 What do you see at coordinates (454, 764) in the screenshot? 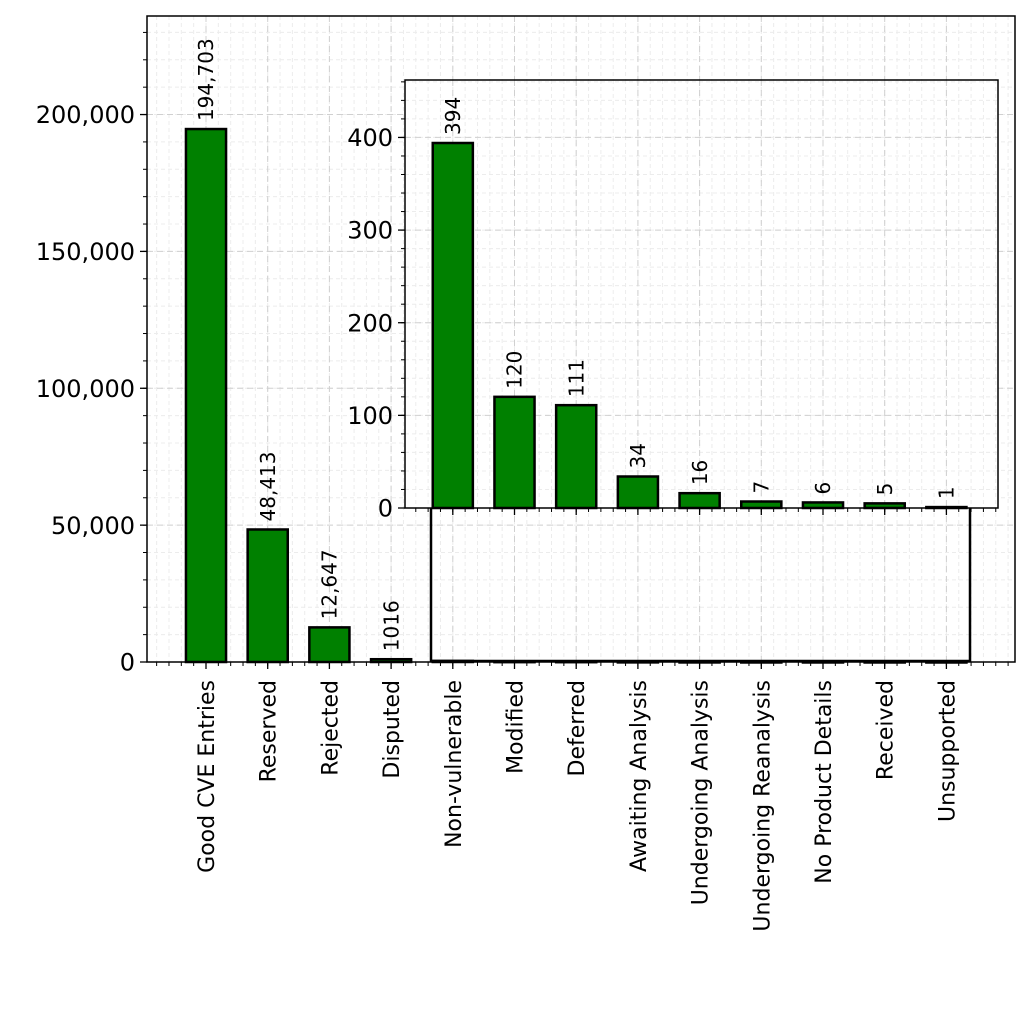
I see `x-category-label: Non-vulnerable` at bounding box center [454, 764].